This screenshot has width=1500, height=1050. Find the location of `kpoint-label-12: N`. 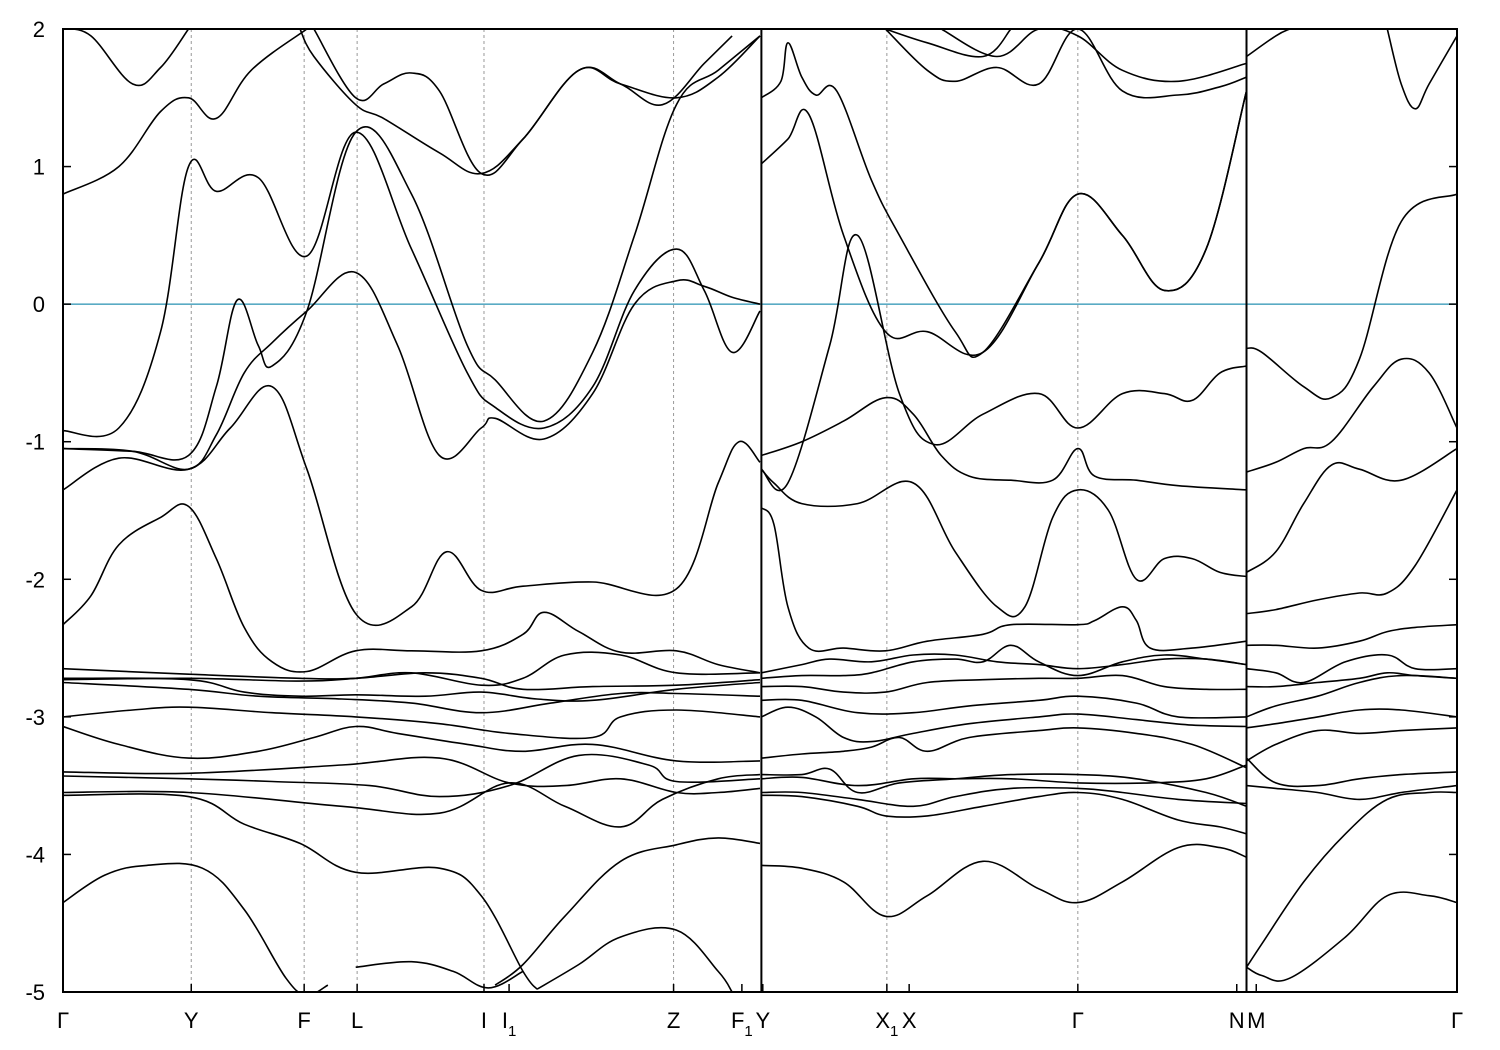

kpoint-label-12: N is located at coordinates (1237, 1020).